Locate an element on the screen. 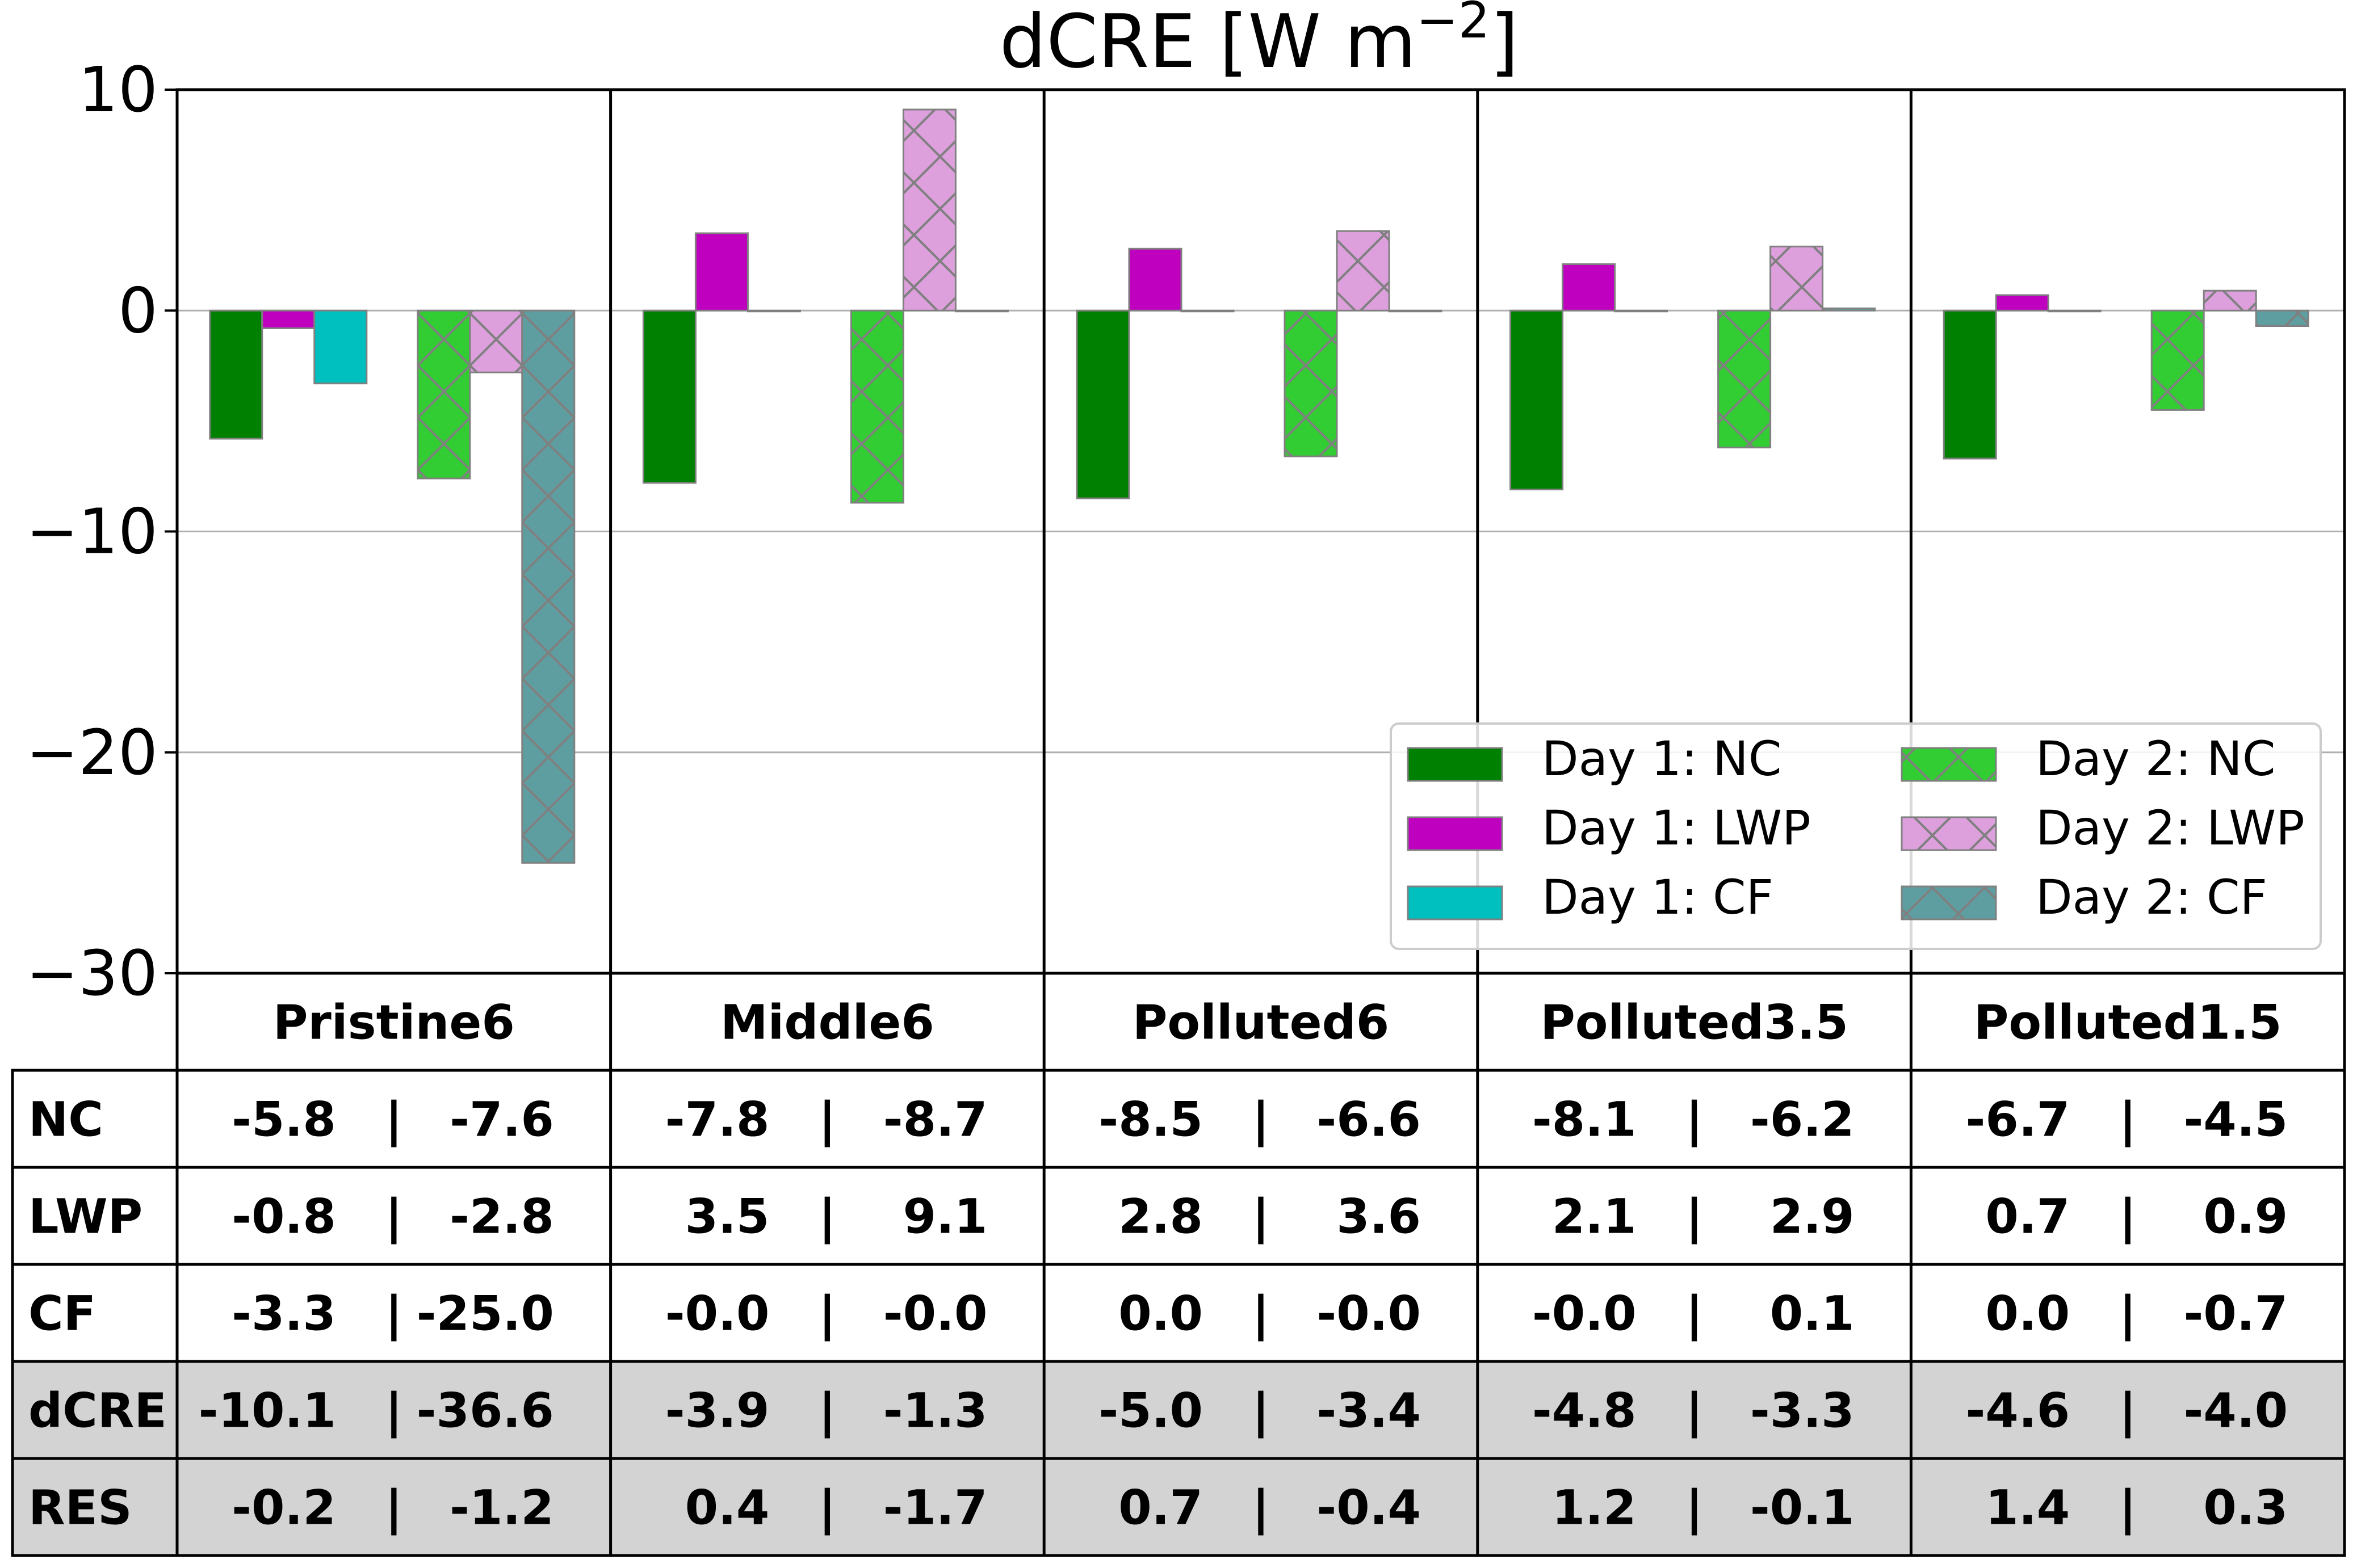 The width and height of the screenshot is (2357, 1568). table-header-label: Middle6 is located at coordinates (827, 1022).